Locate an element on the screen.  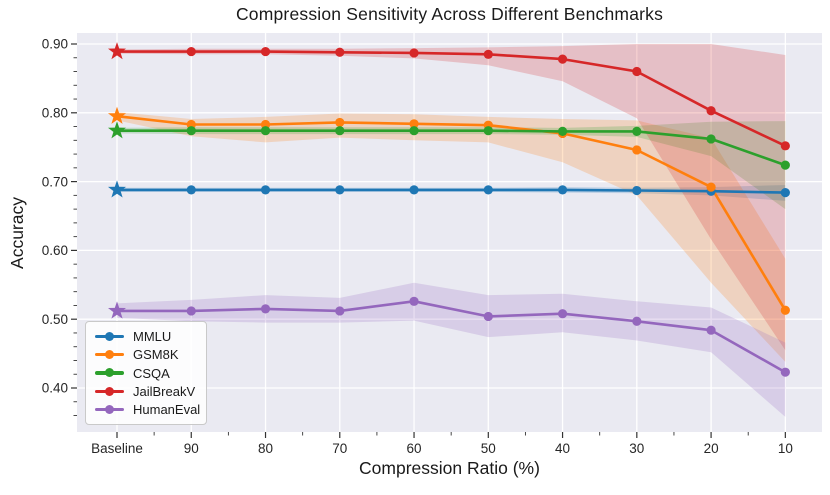
legend-item-csqa: CSQA is located at coordinates (146, 373).